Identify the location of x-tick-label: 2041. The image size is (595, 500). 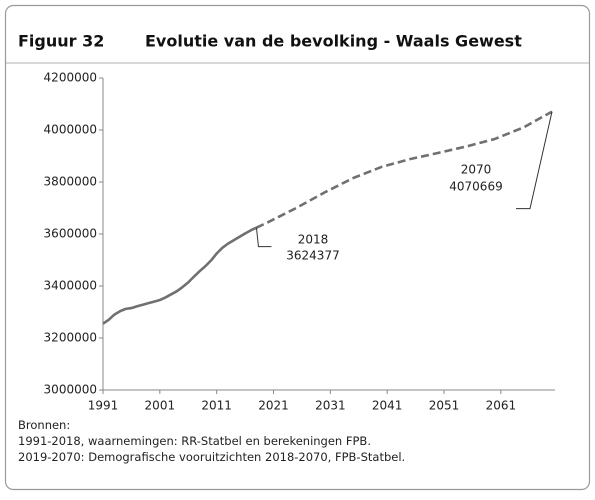
(387, 406).